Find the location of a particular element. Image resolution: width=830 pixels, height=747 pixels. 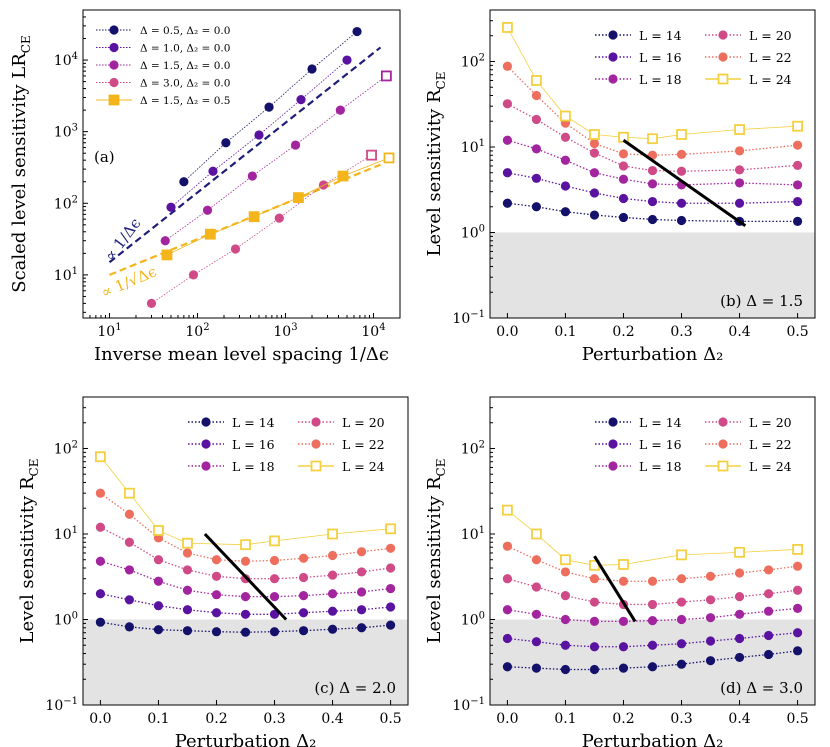

x-tick-label-d: 0.3 is located at coordinates (681, 719).